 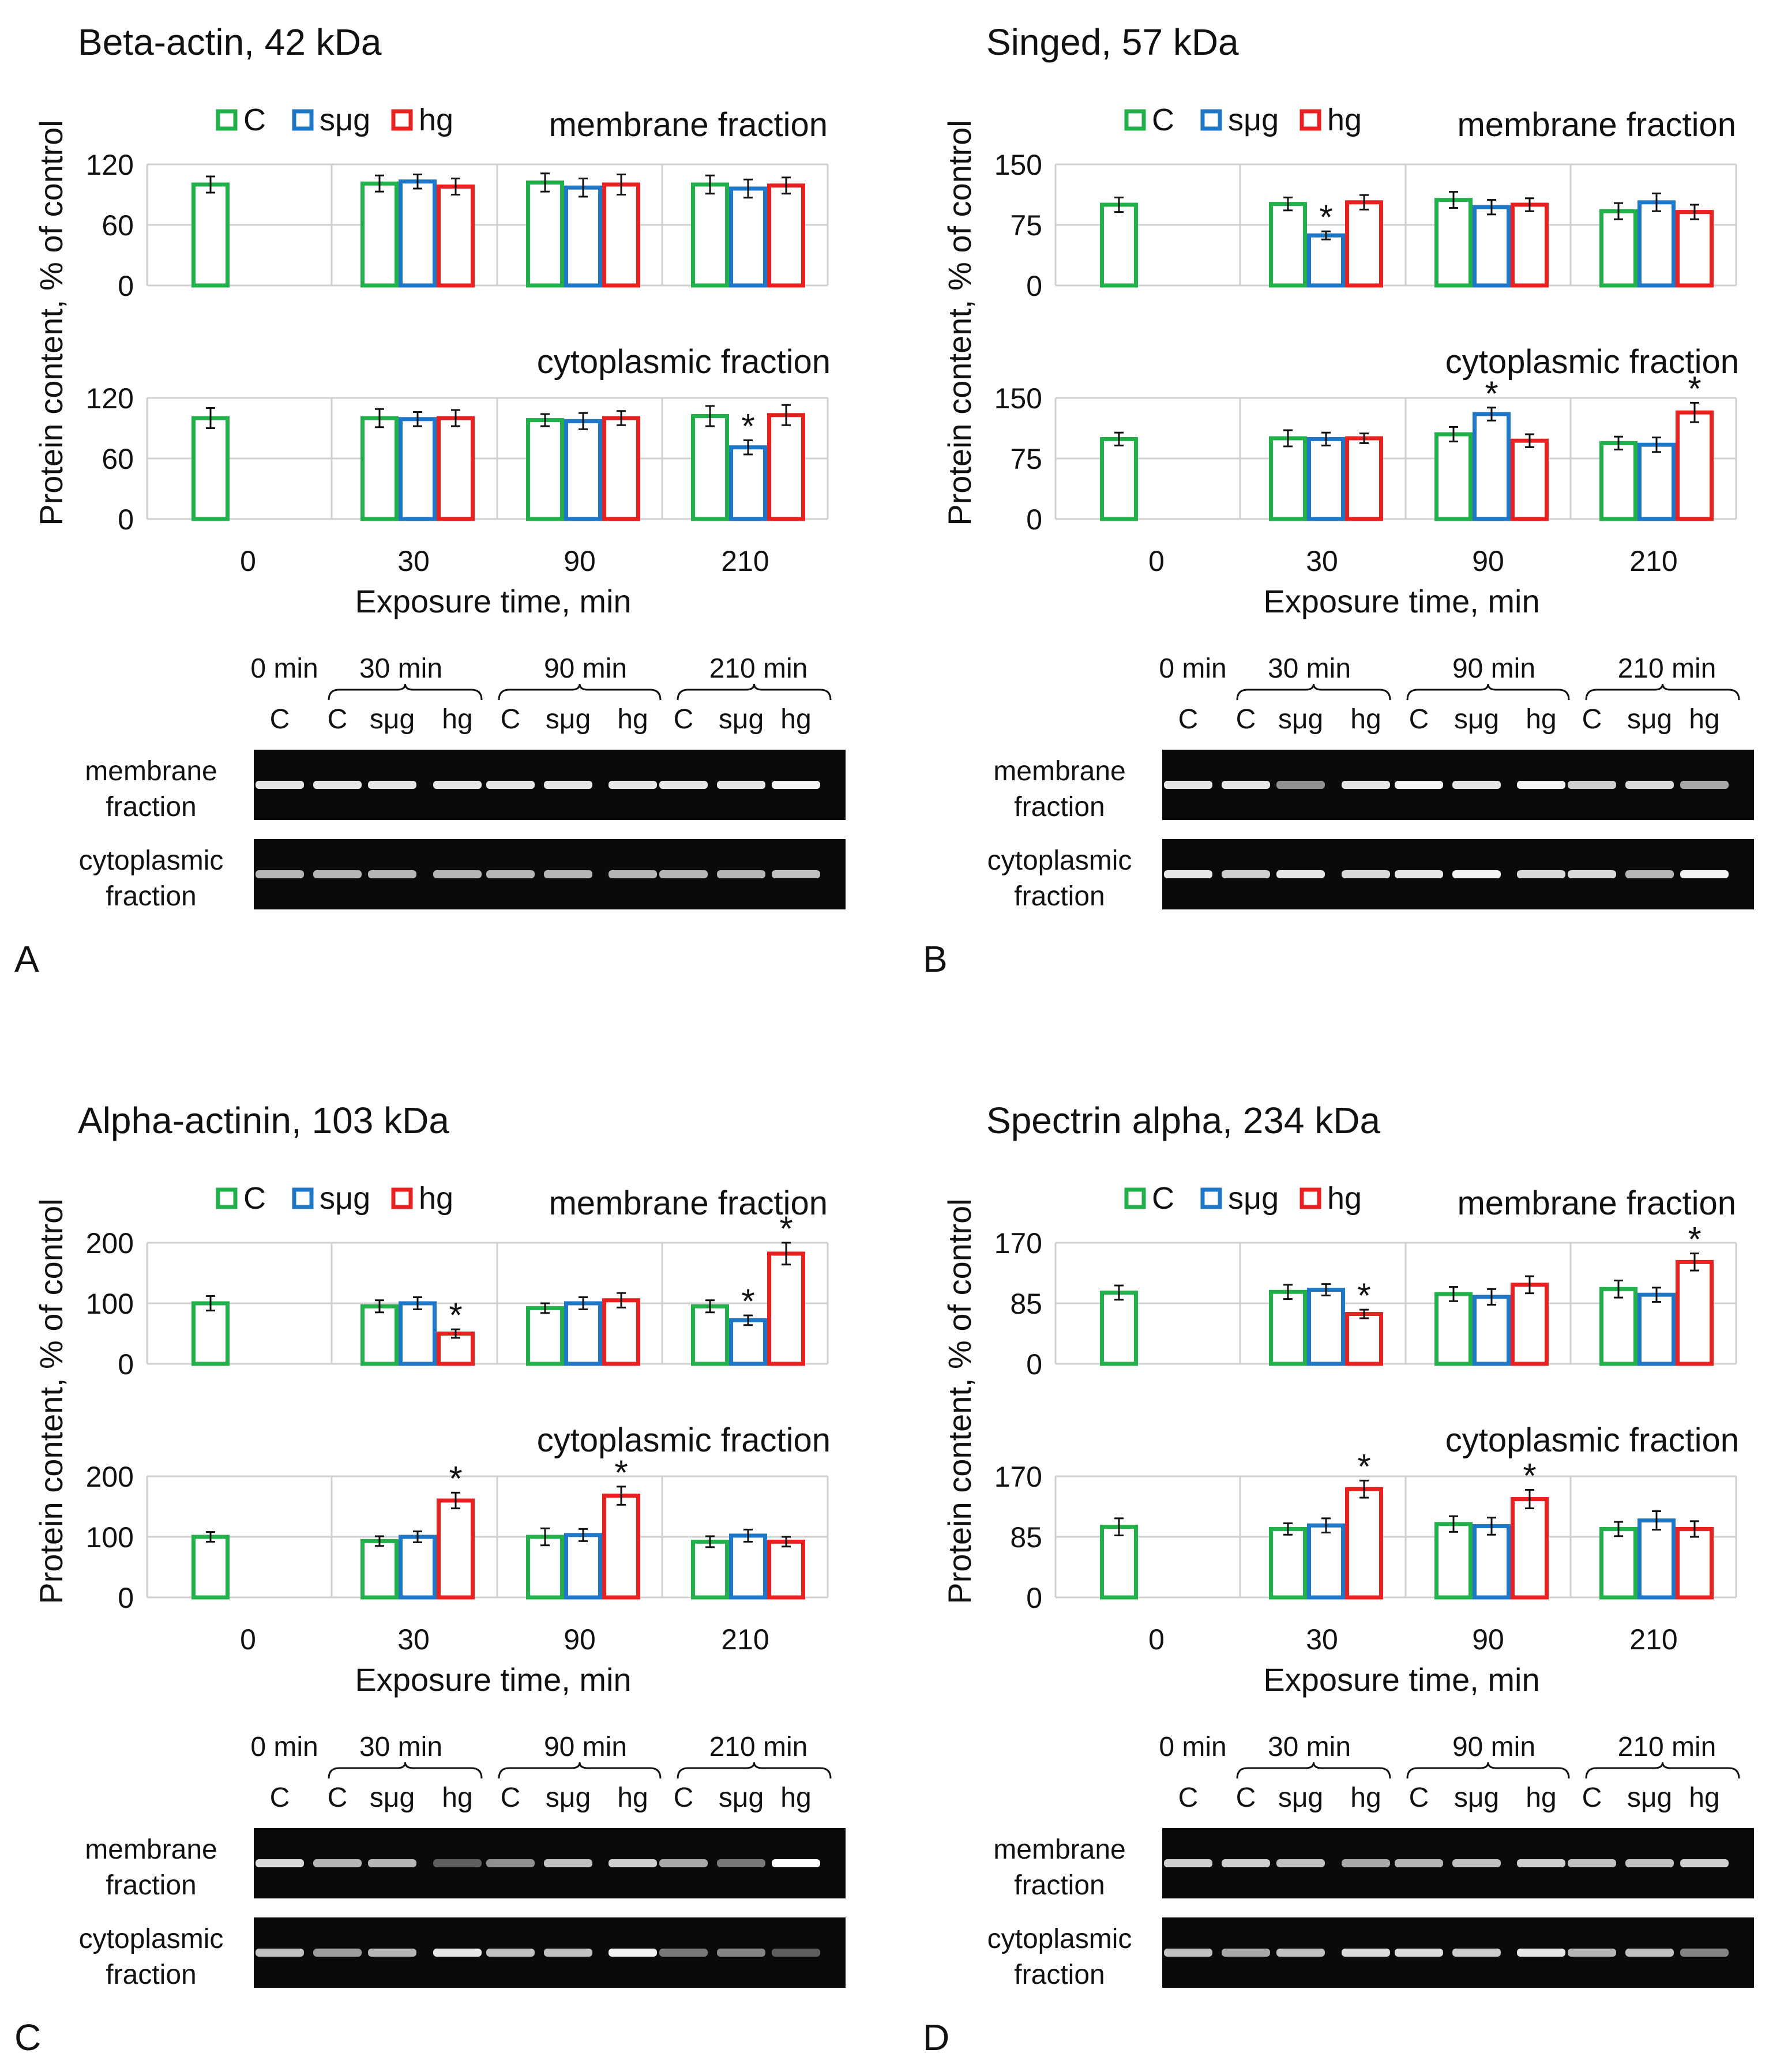 I want to click on legend-swatch-hg, so click(x=402, y=120).